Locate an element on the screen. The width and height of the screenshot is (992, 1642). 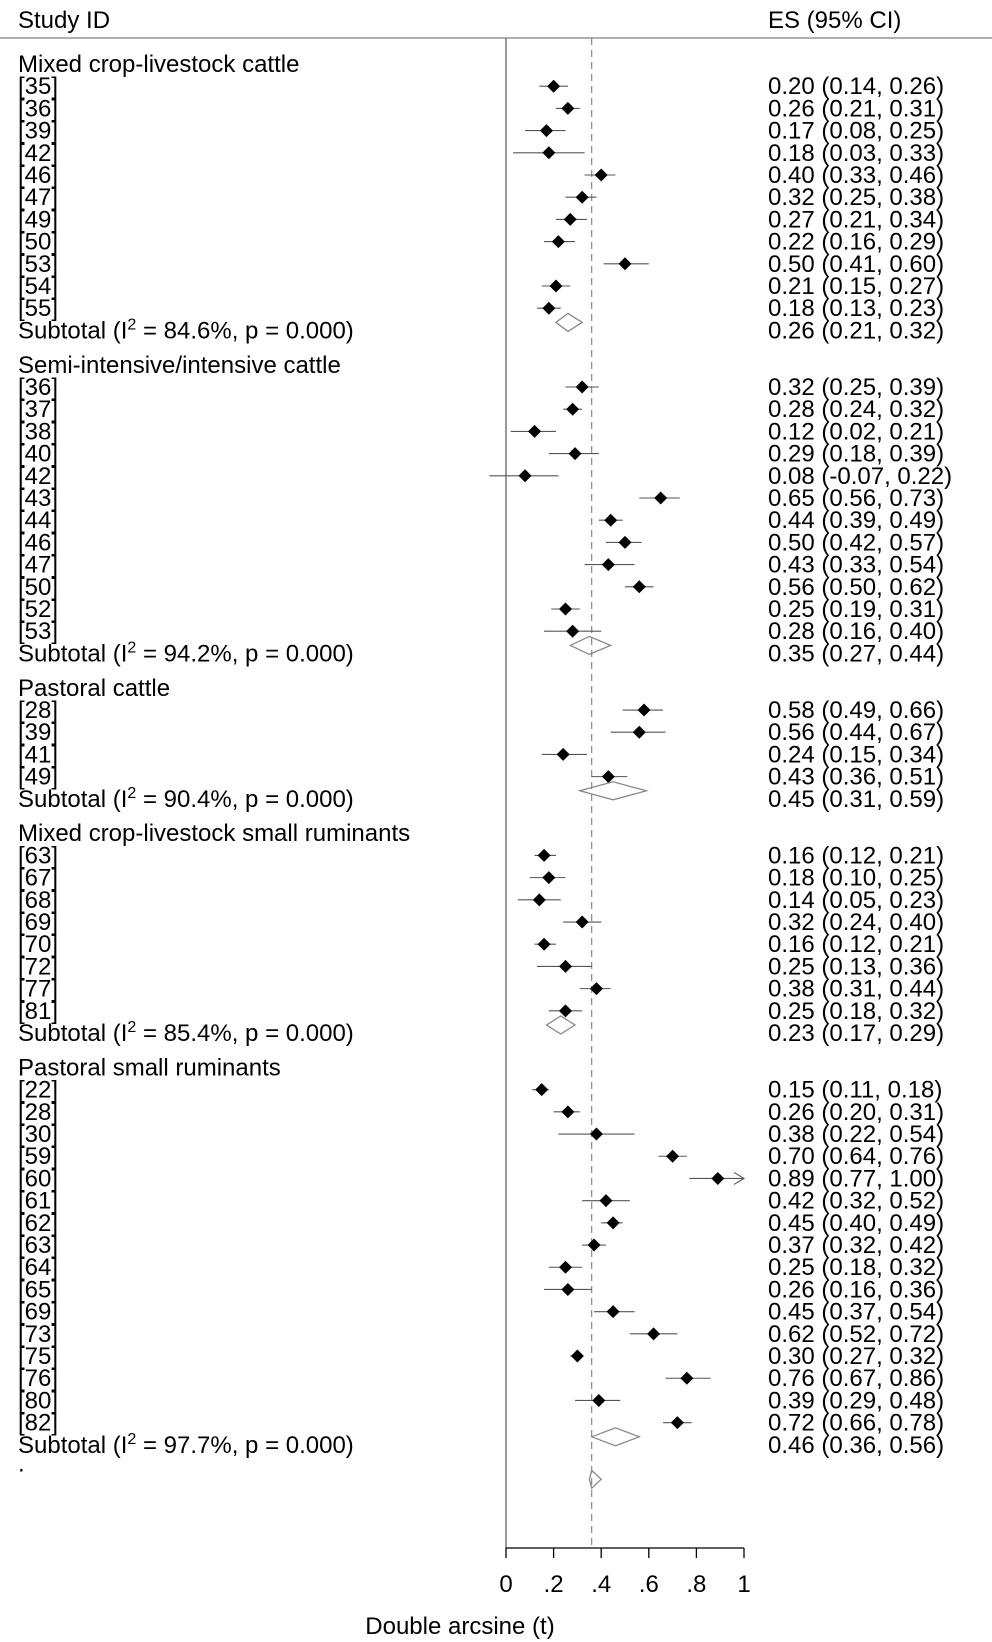
study-id-label: [73] is located at coordinates (38, 1334).